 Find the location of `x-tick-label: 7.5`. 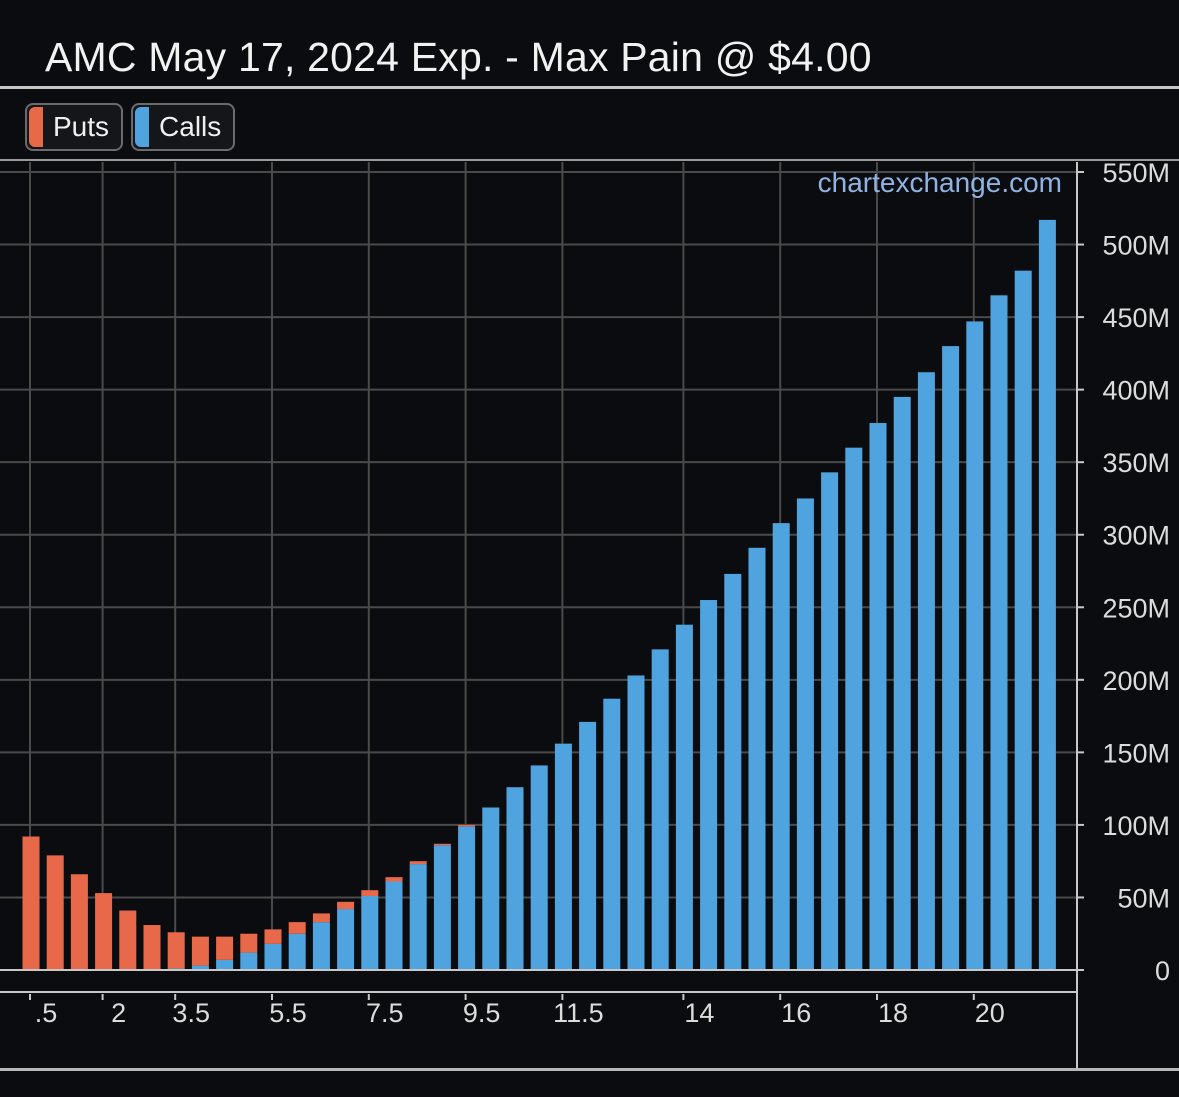

x-tick-label: 7.5 is located at coordinates (385, 1013).